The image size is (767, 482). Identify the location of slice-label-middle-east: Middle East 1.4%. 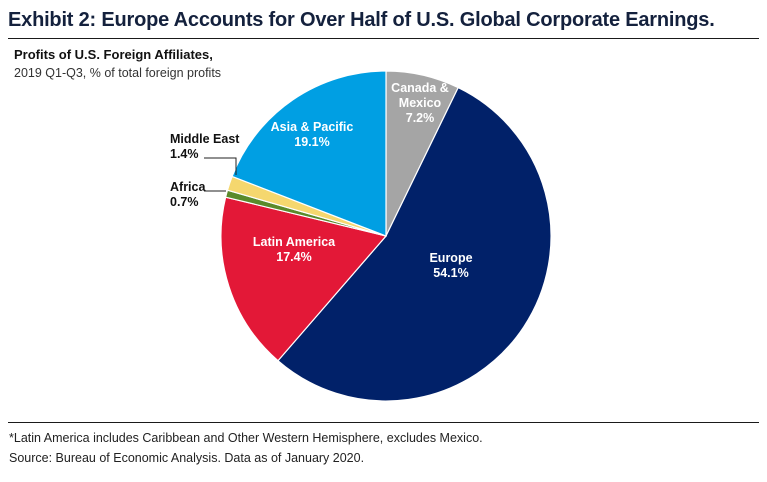
(205, 146).